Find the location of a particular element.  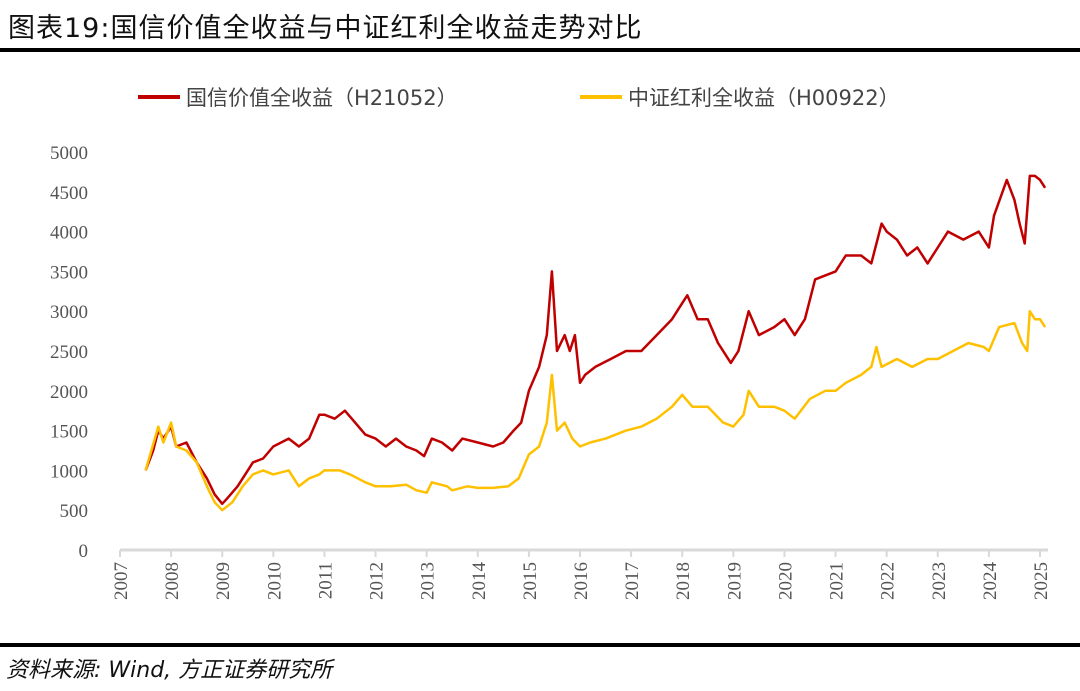

x-tick-label: 2024 is located at coordinates (990, 581).